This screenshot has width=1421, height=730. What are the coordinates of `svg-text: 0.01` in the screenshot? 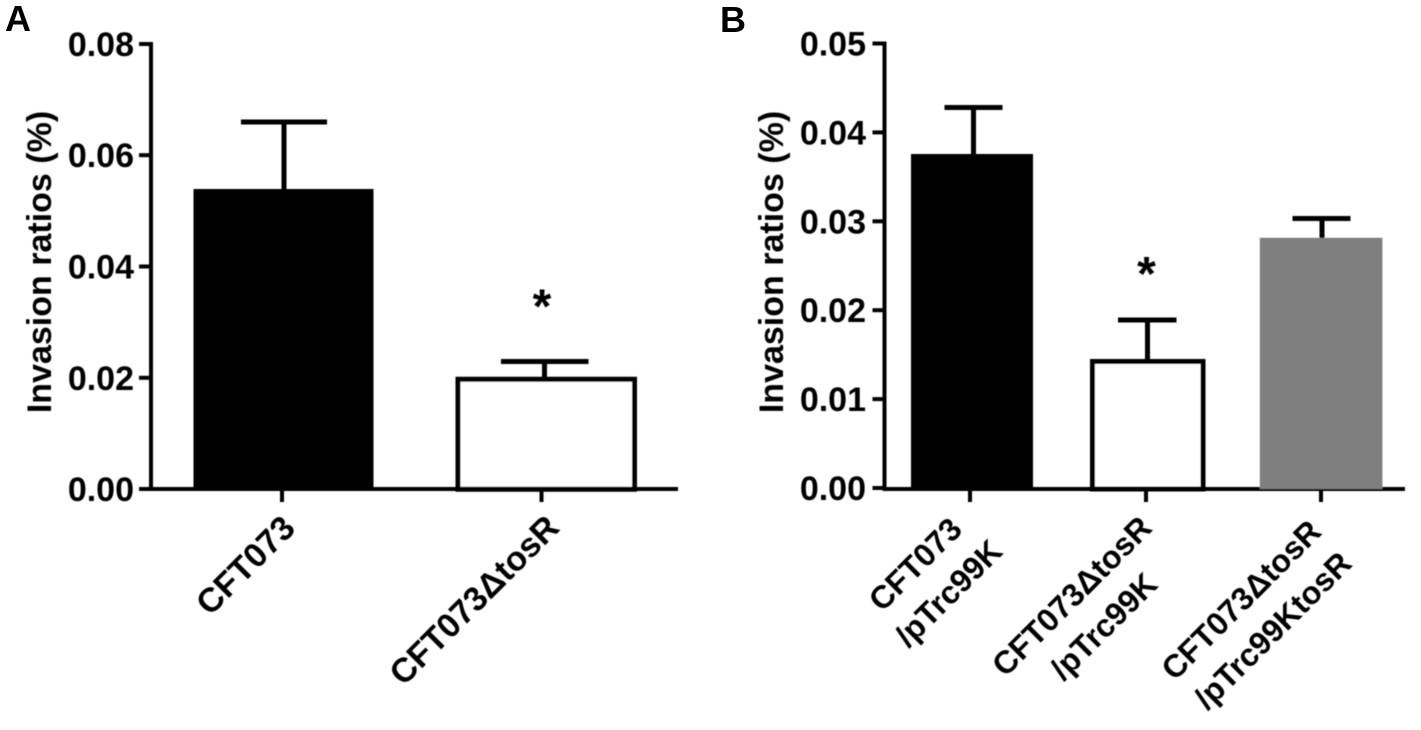 It's located at (833, 400).